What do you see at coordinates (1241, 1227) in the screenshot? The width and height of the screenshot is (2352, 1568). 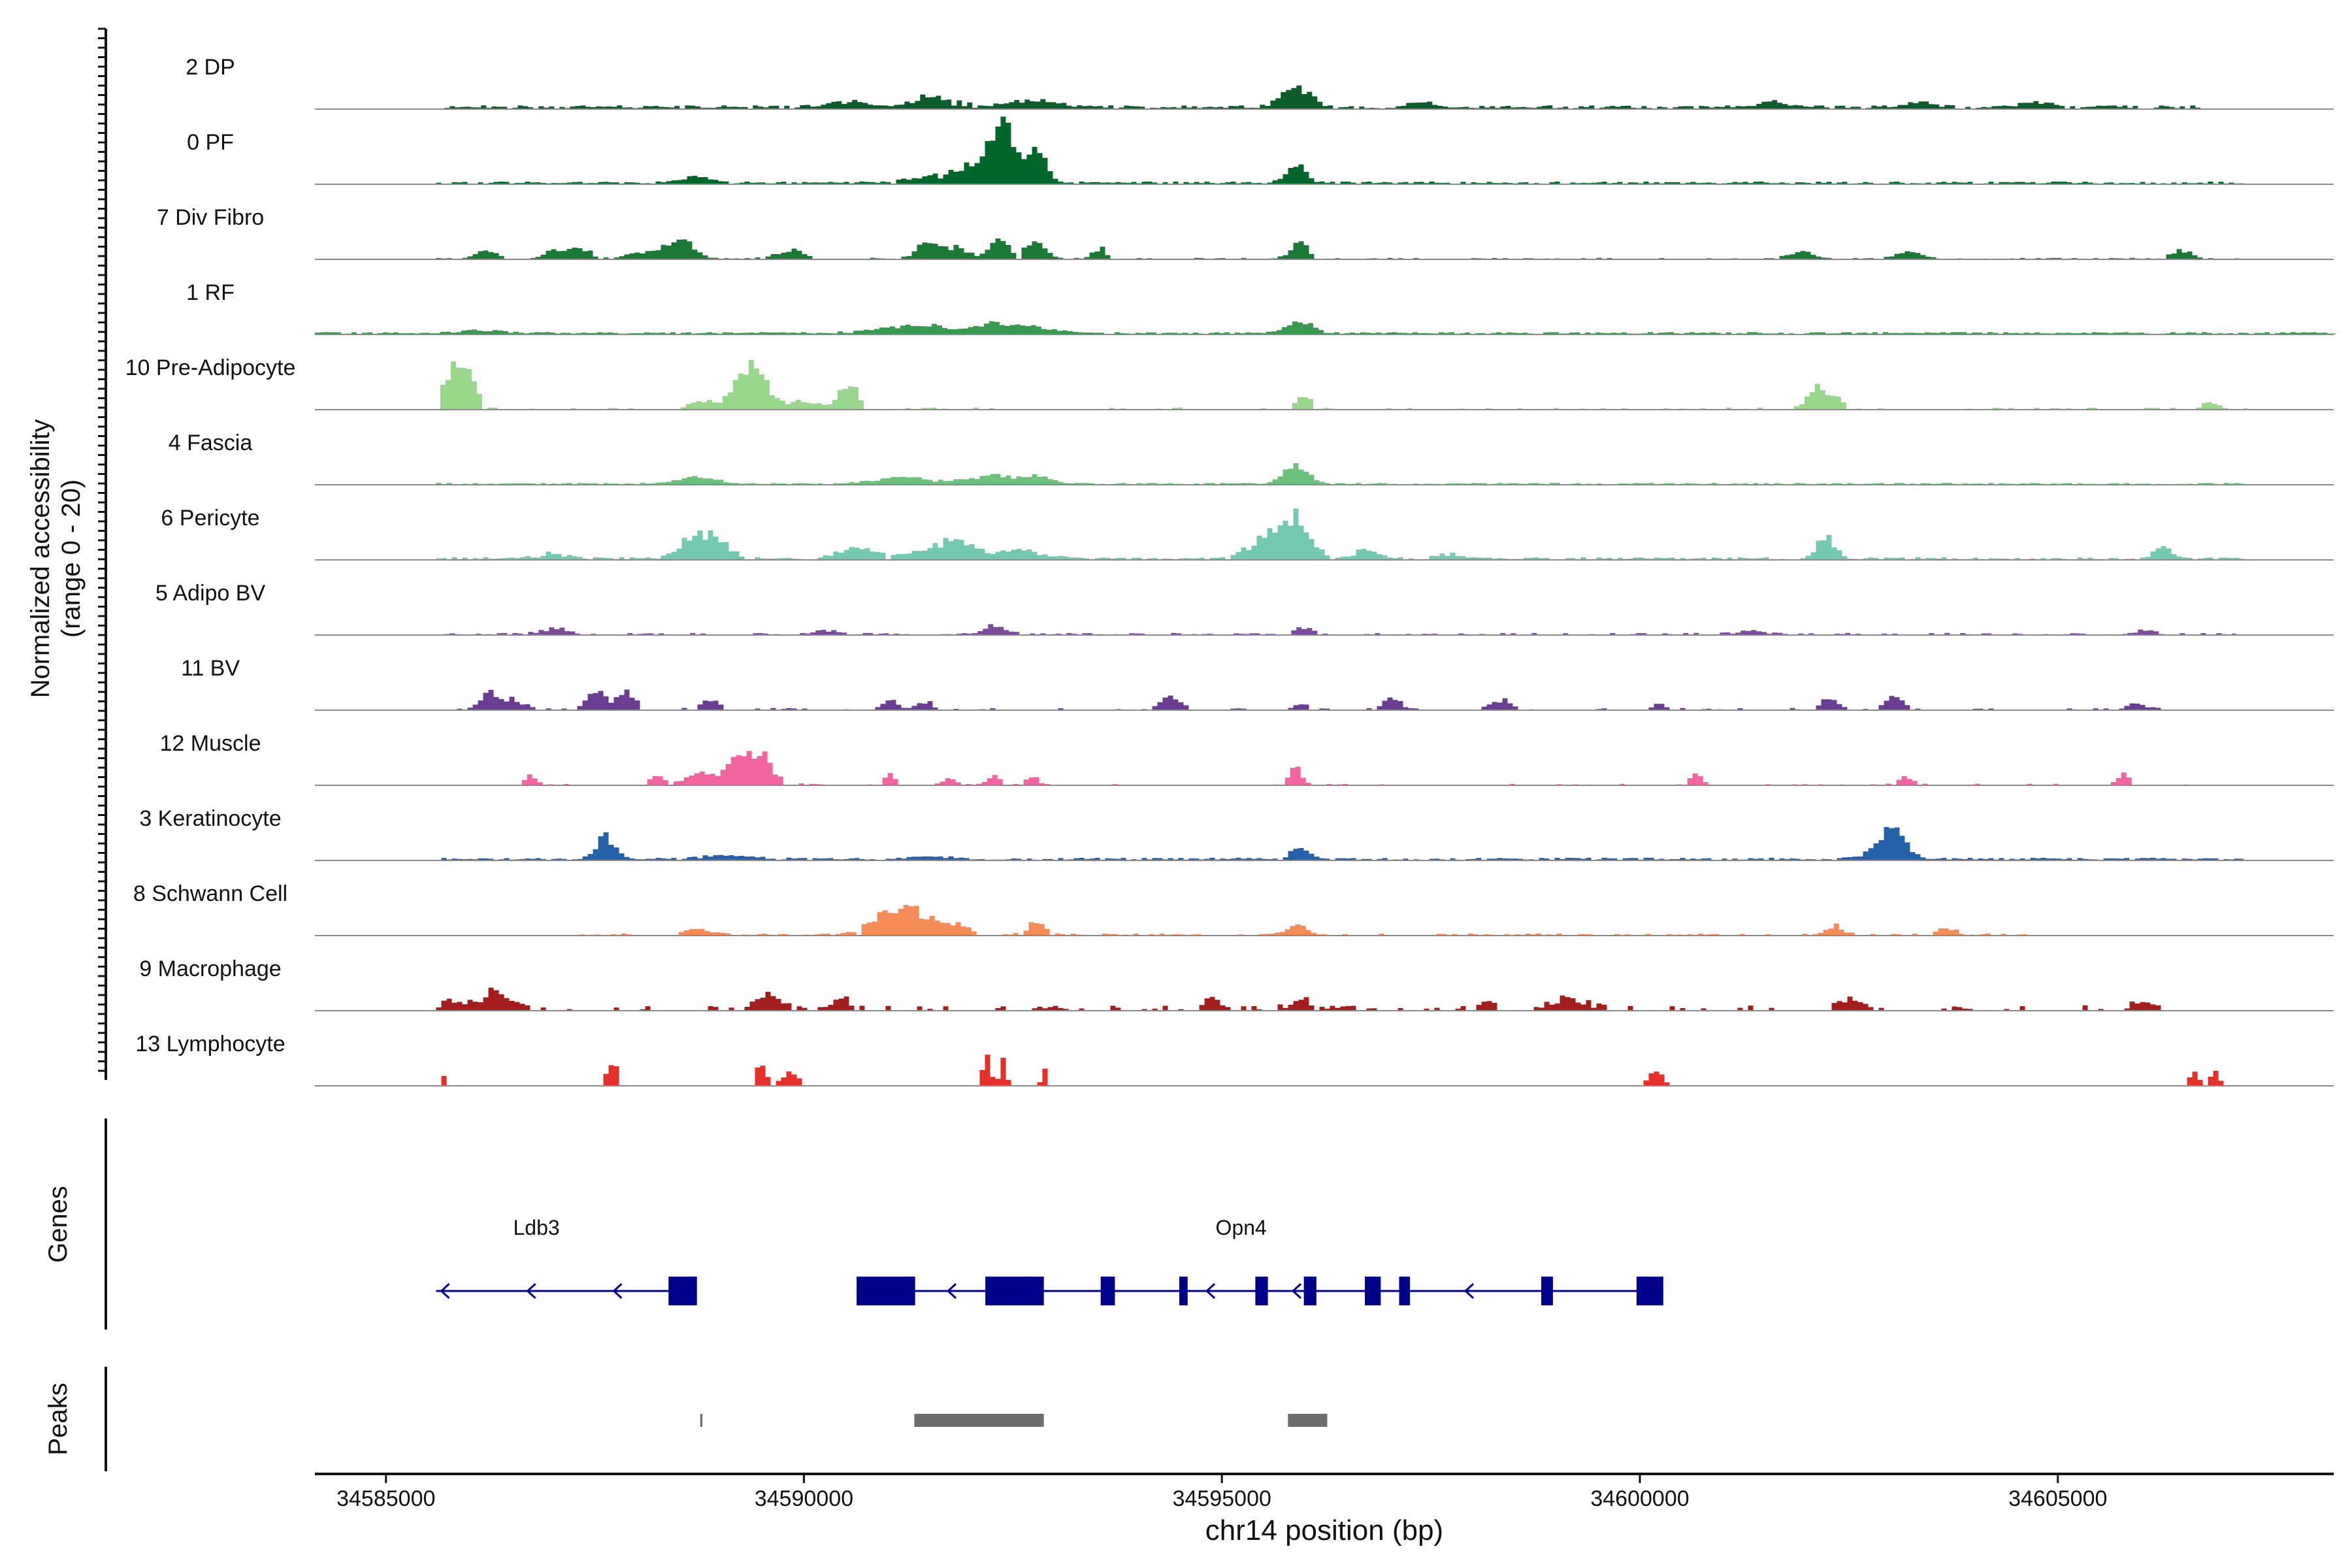 I see `gene-label: Opn4` at bounding box center [1241, 1227].